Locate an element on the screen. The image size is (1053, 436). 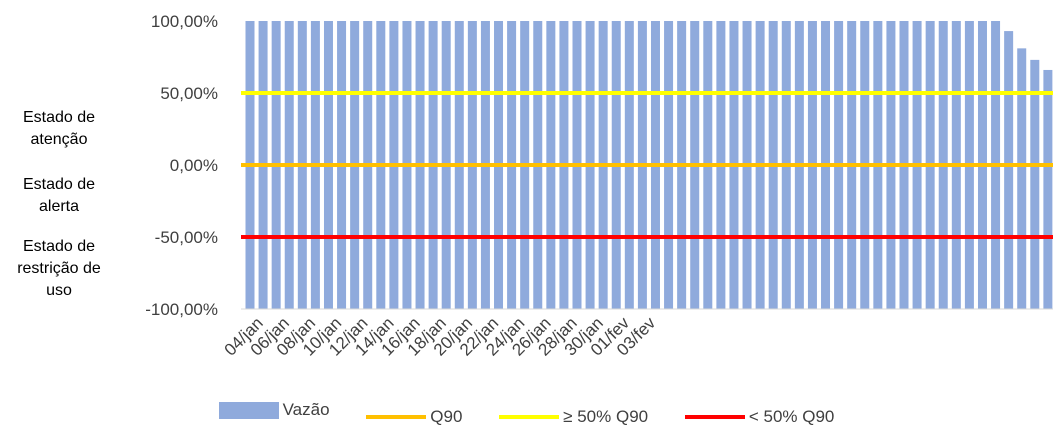
legend-label-lt50: < 50% Q90 is located at coordinates (791, 416).